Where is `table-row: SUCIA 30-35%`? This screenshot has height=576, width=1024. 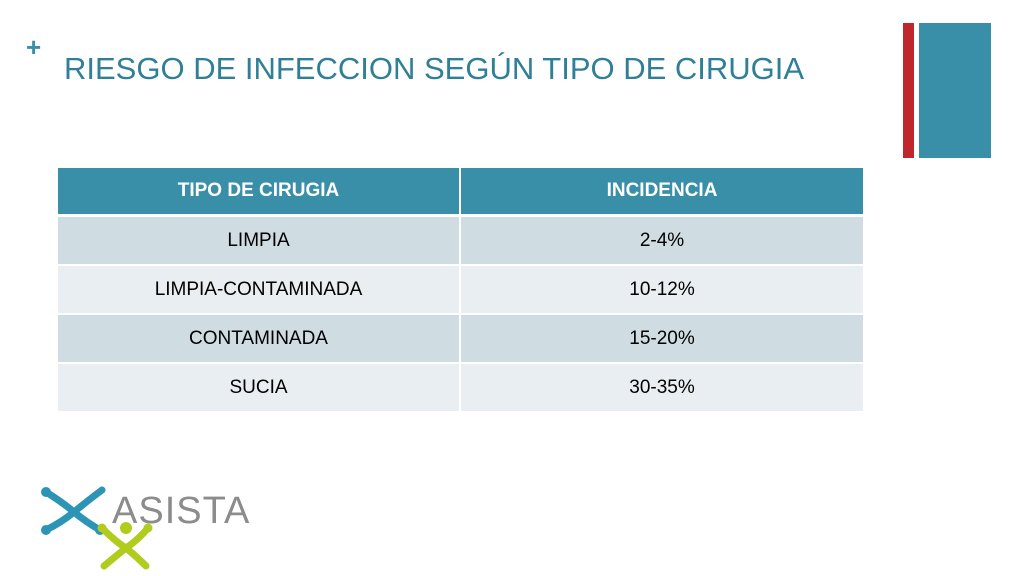 table-row: SUCIA 30-35% is located at coordinates (460, 387).